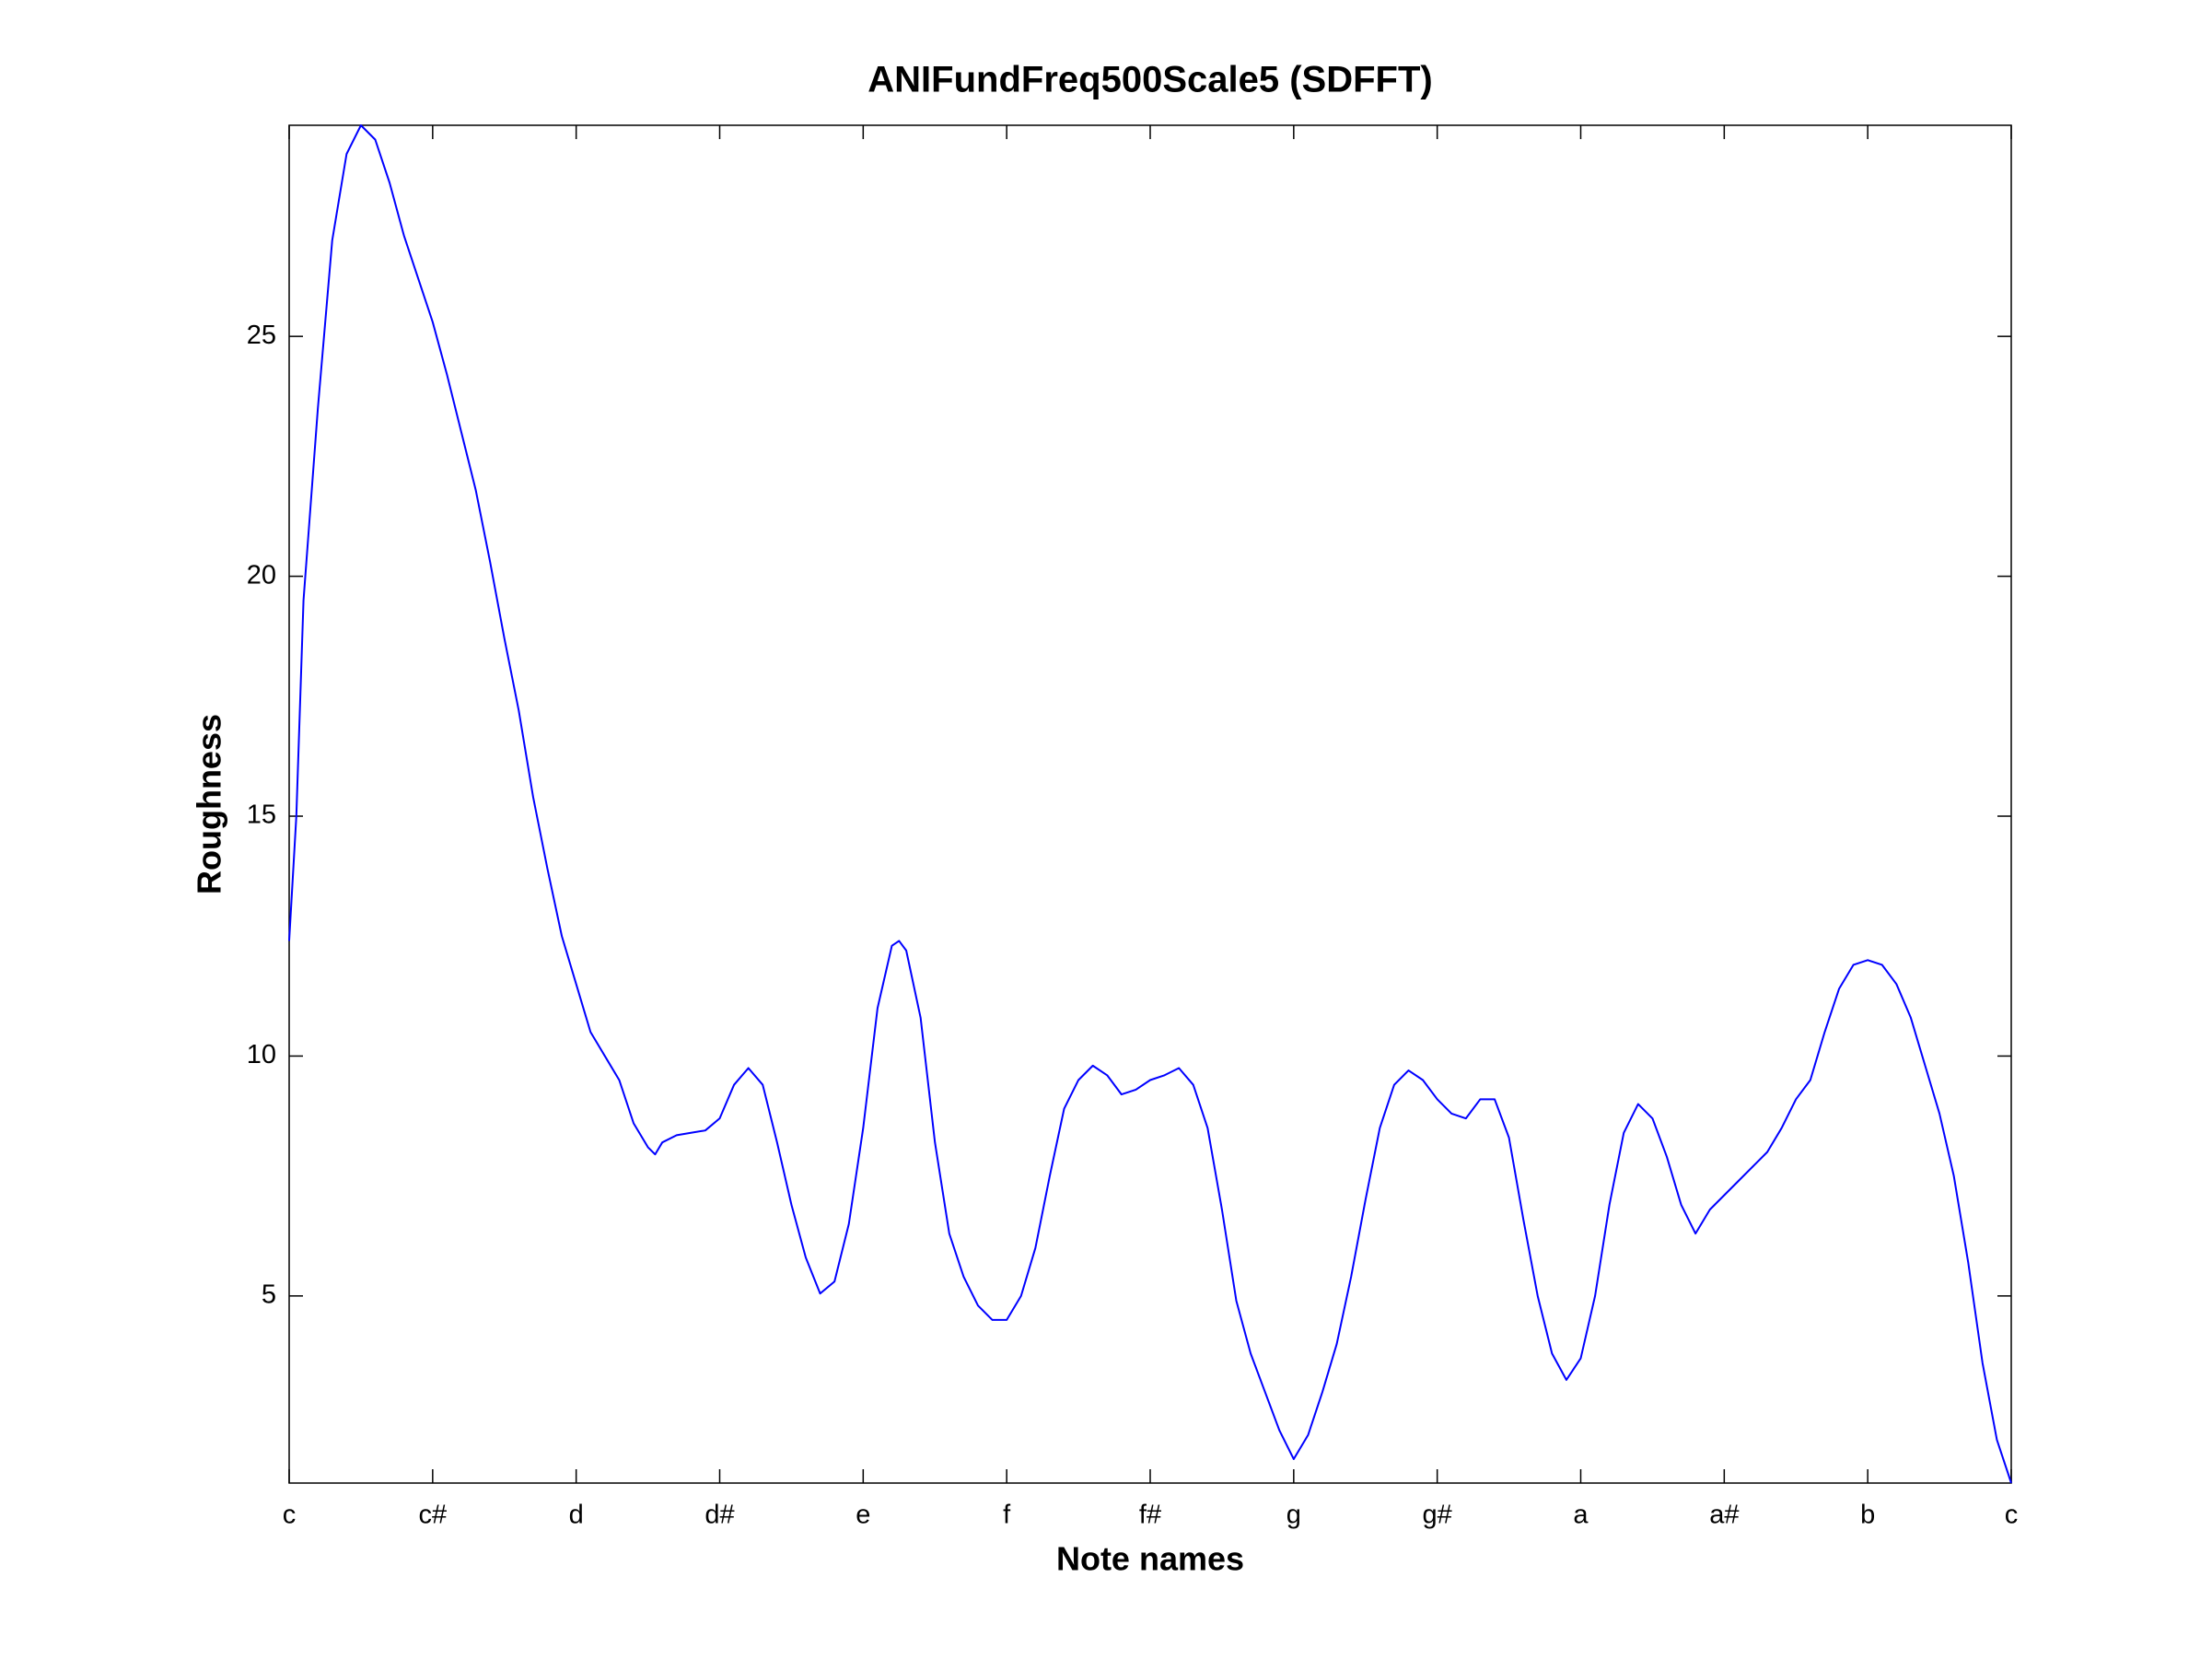 This screenshot has width=2212, height=1659. What do you see at coordinates (1149, 80) in the screenshot?
I see `chart-title: ANIFundFreq500Scale5 (SDFFT)` at bounding box center [1149, 80].